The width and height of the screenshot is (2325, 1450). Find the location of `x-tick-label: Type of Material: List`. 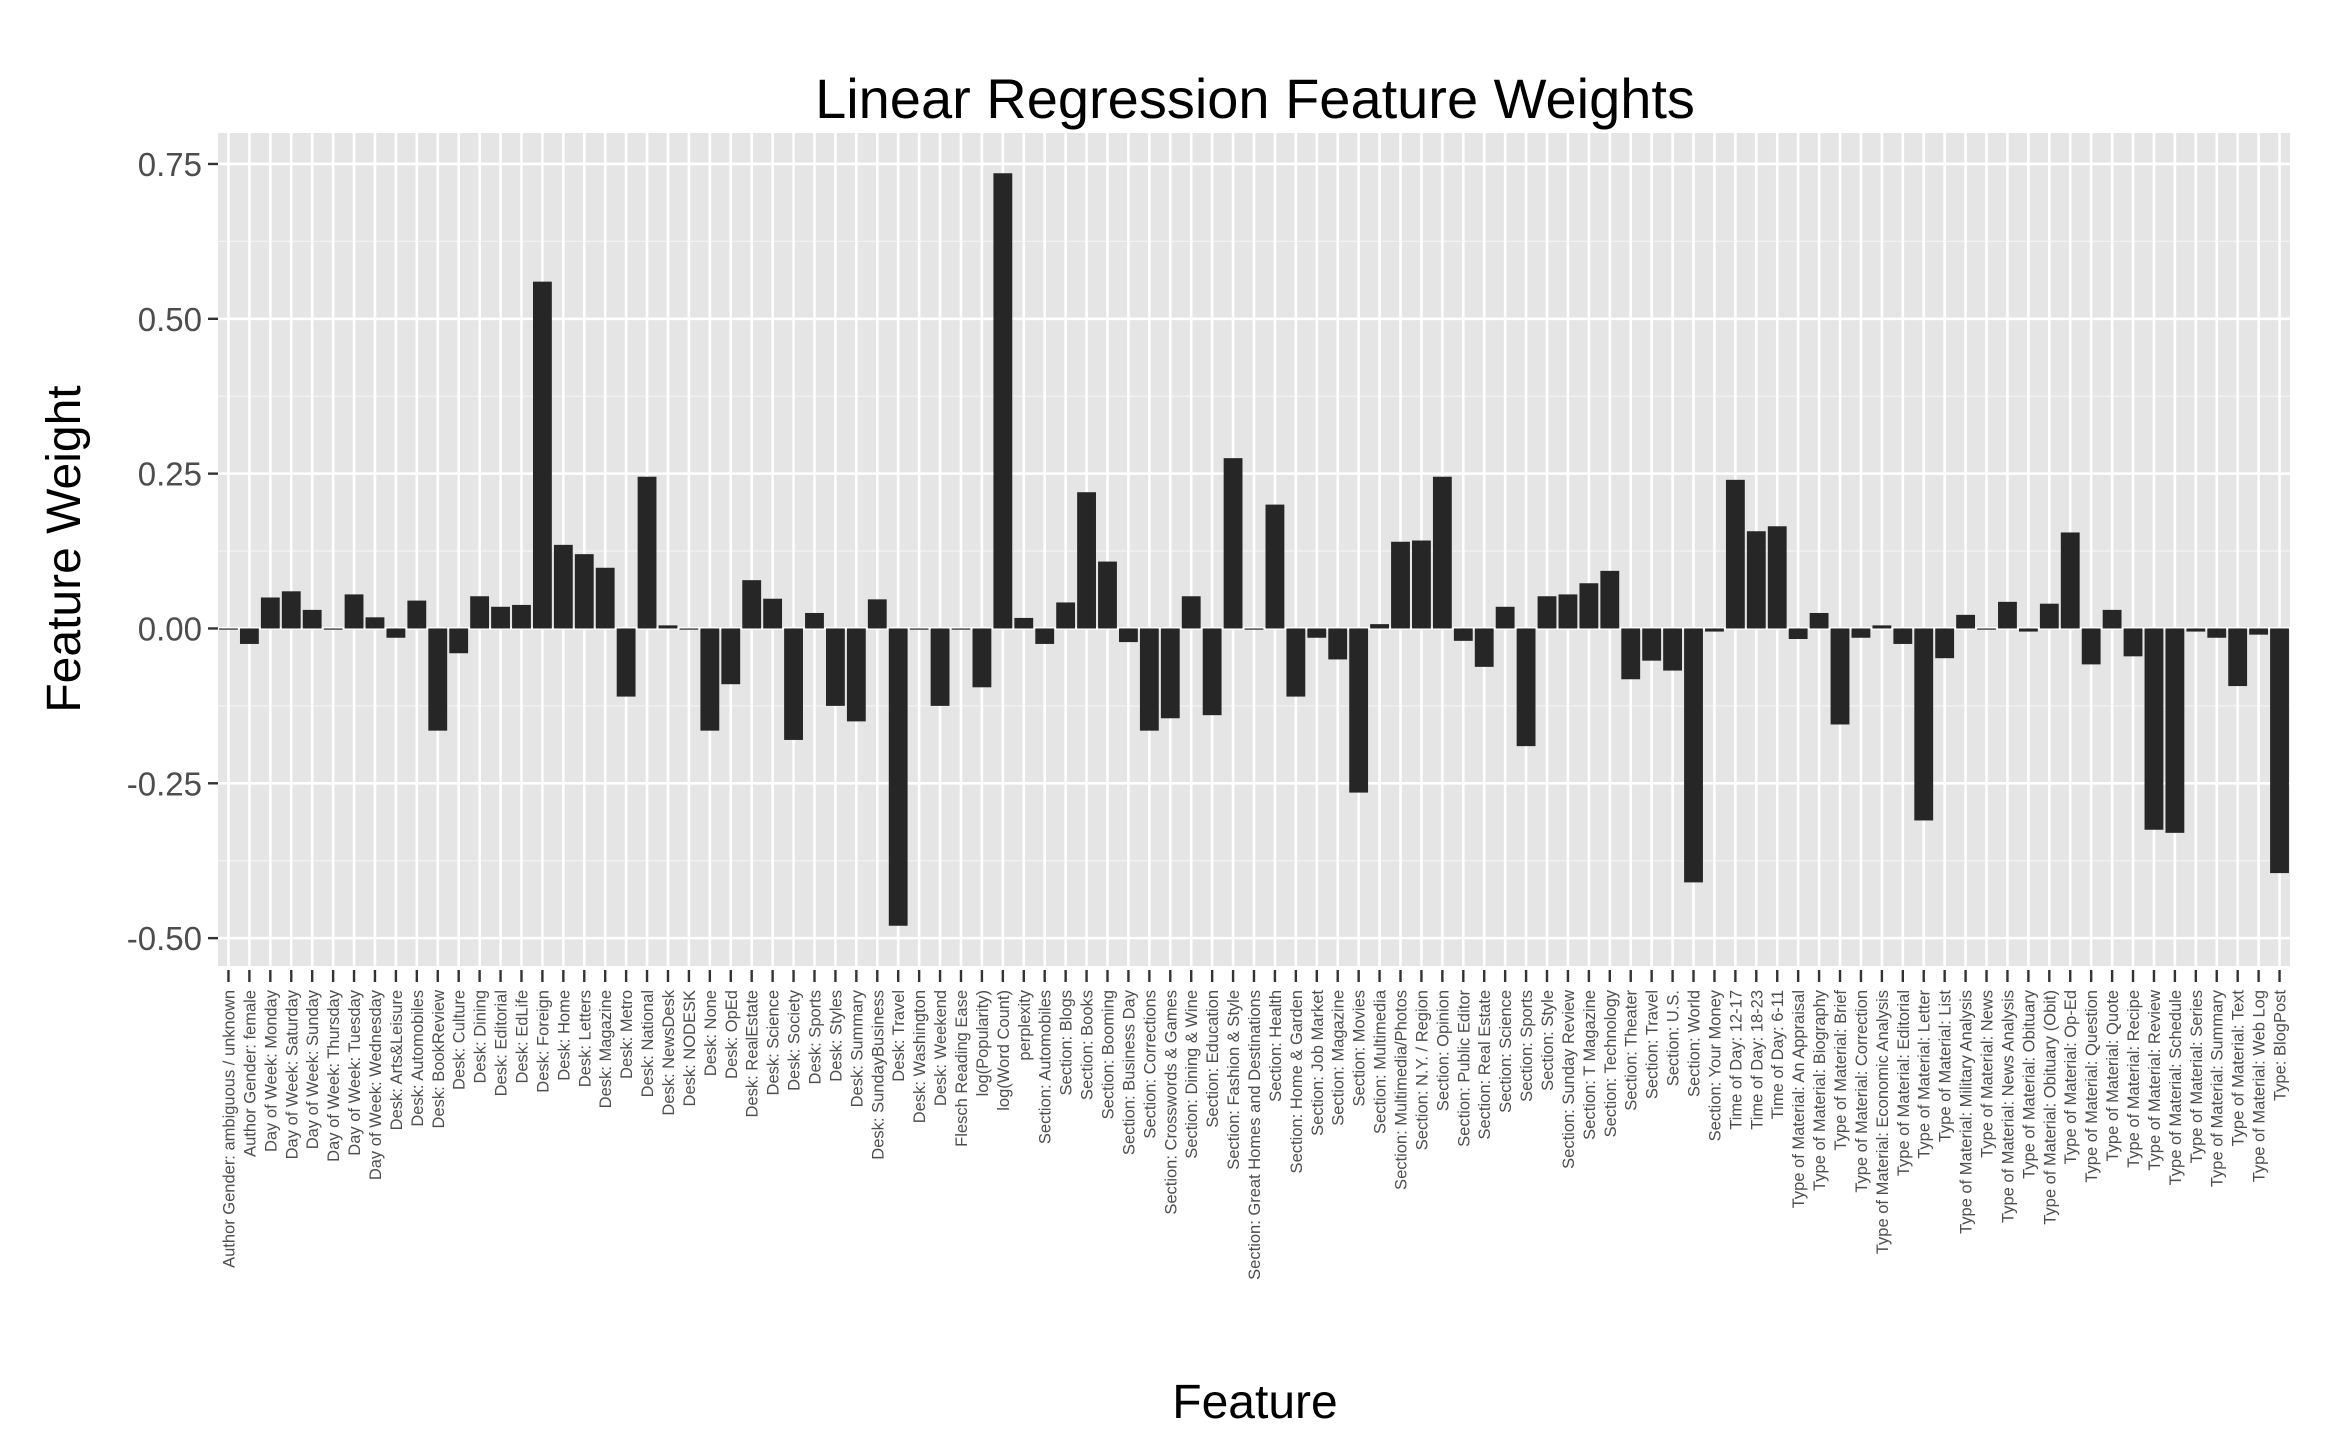

x-tick-label: Type of Material: List is located at coordinates (1946, 1066).